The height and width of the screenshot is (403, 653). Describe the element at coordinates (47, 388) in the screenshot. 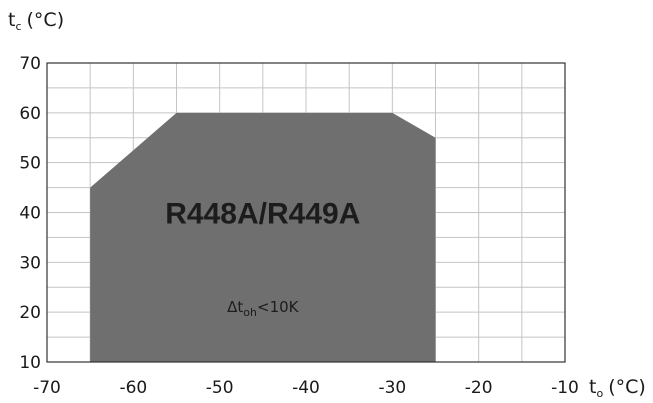

I see `x-tick-label: -70` at that location.